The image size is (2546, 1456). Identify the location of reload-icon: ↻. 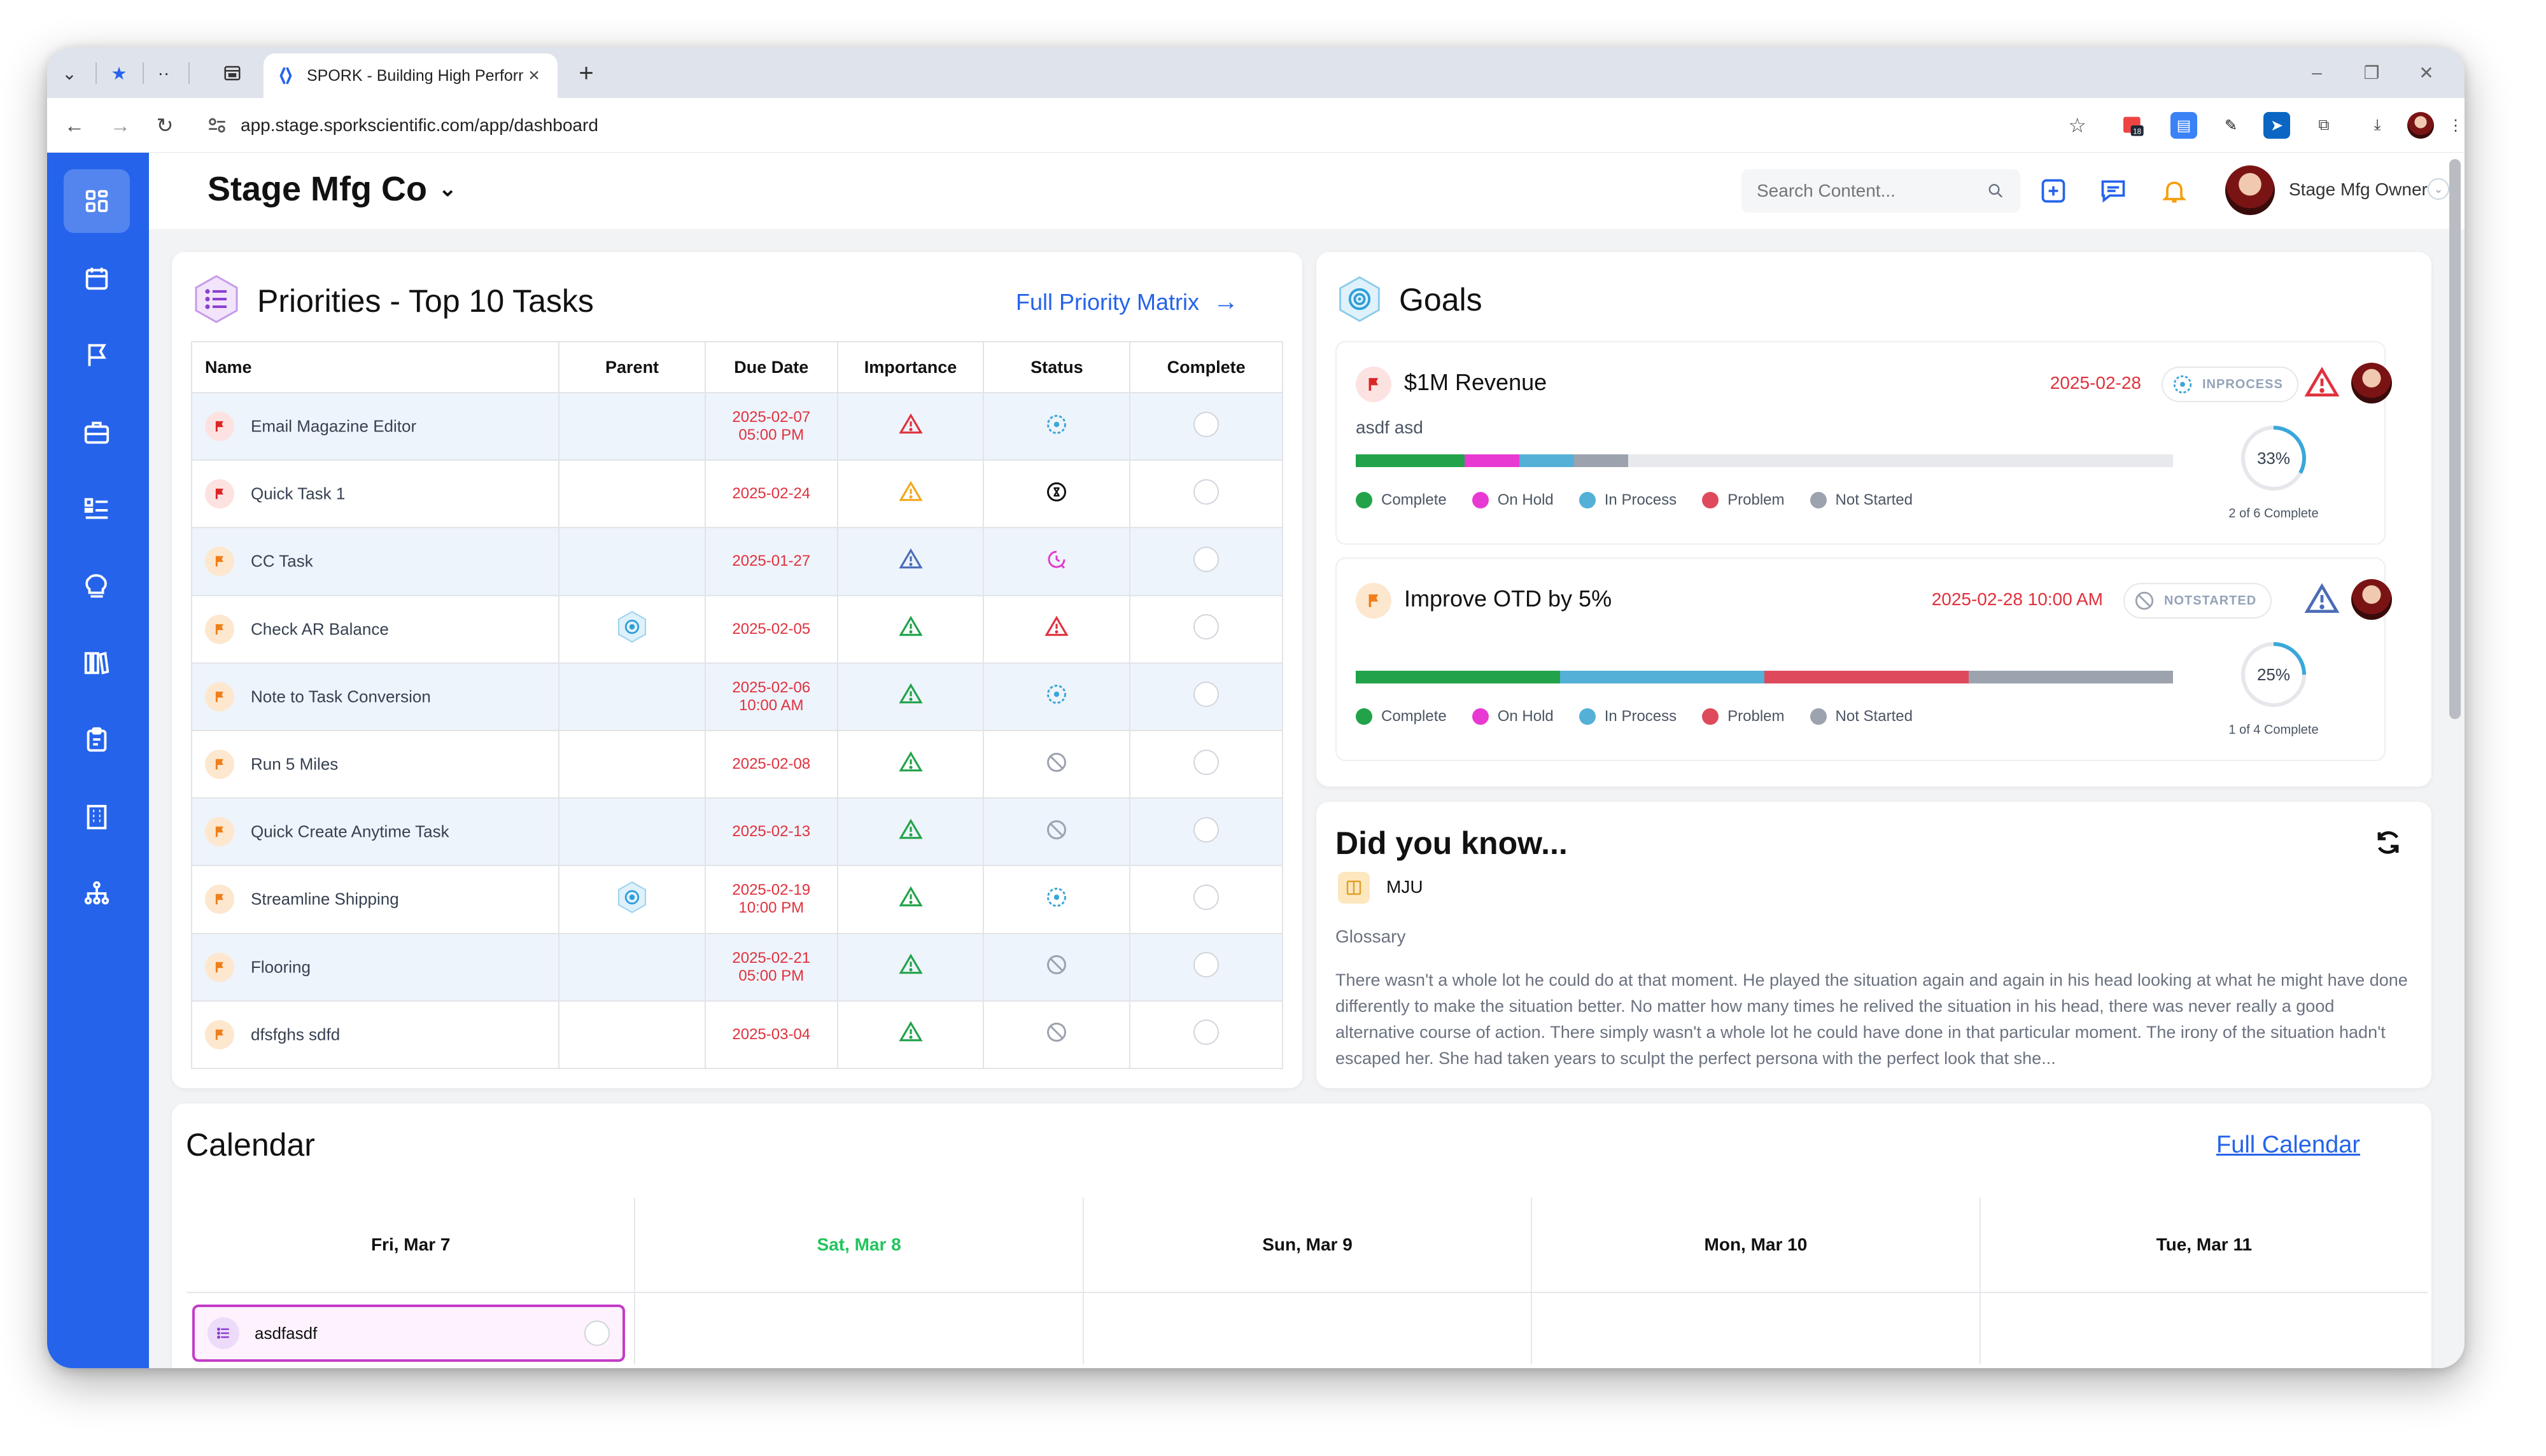
(165, 125).